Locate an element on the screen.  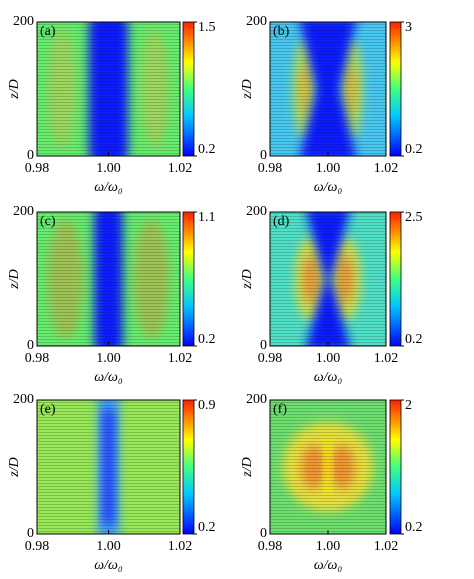
panel-label: (c) is located at coordinates (48, 221).